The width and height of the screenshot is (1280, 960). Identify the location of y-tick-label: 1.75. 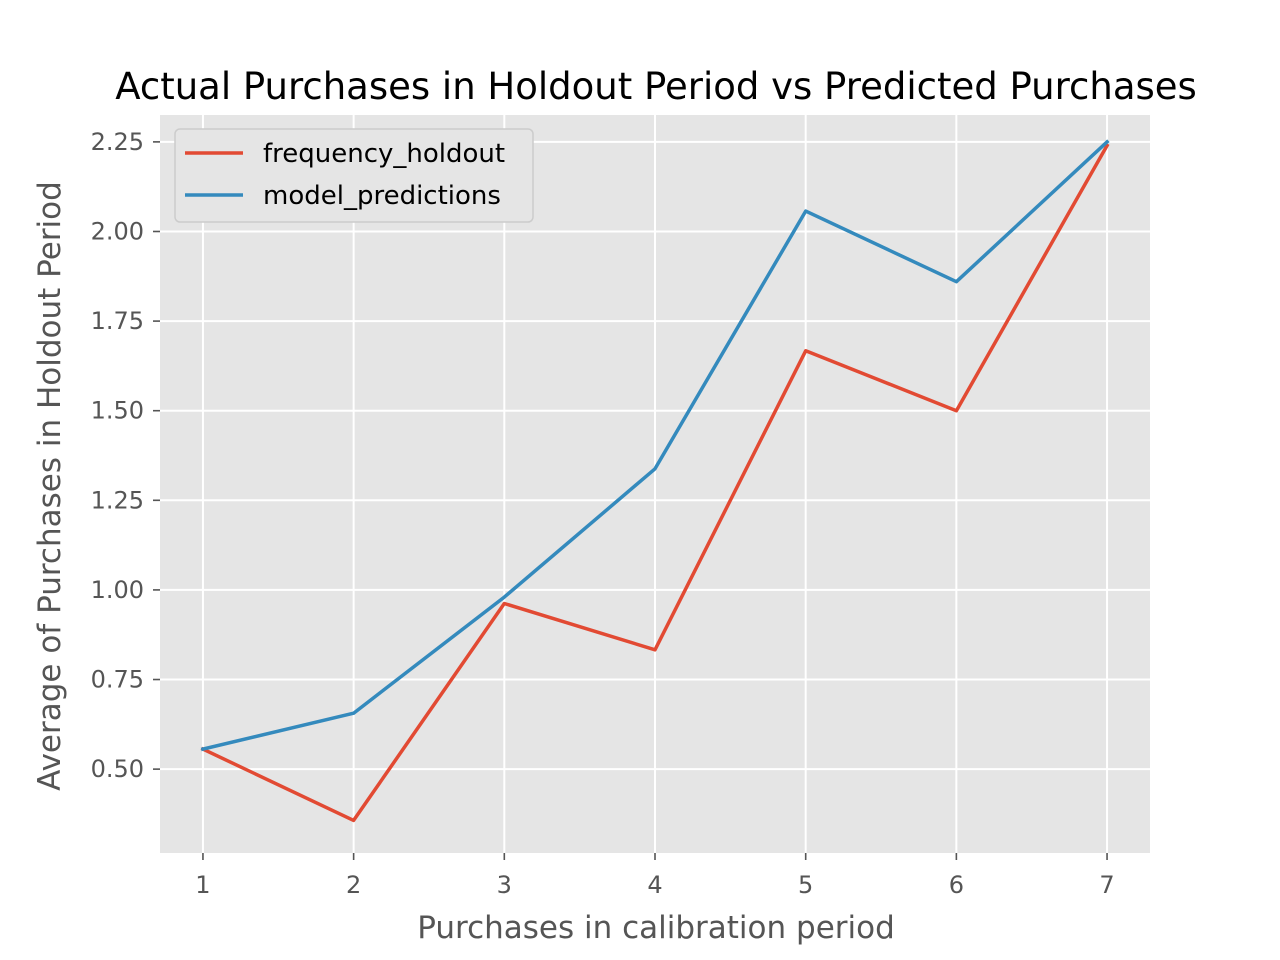
(117, 321).